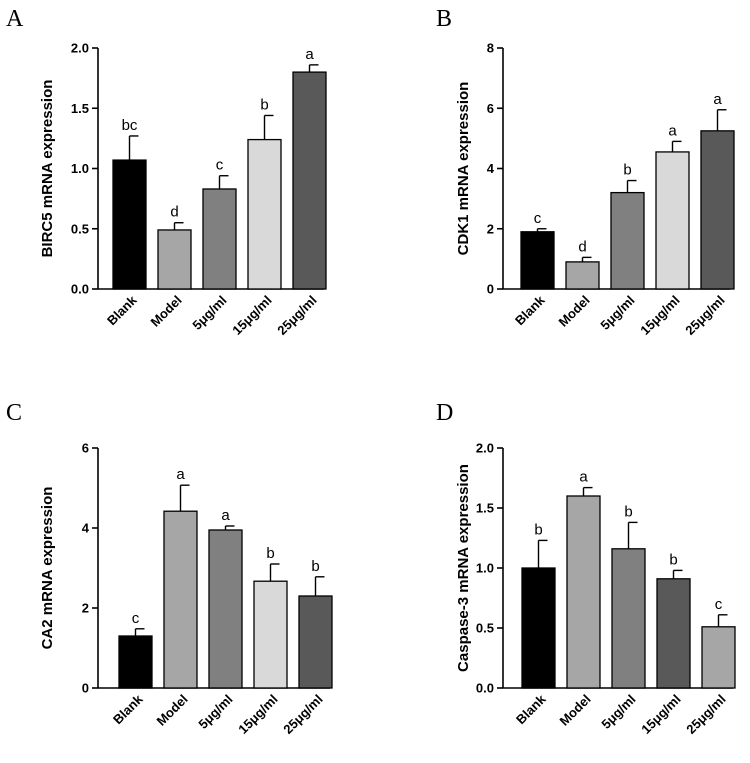 This screenshot has height=763, width=750. I want to click on y-axis-label: BIRC5 mRNA expression, so click(47, 169).